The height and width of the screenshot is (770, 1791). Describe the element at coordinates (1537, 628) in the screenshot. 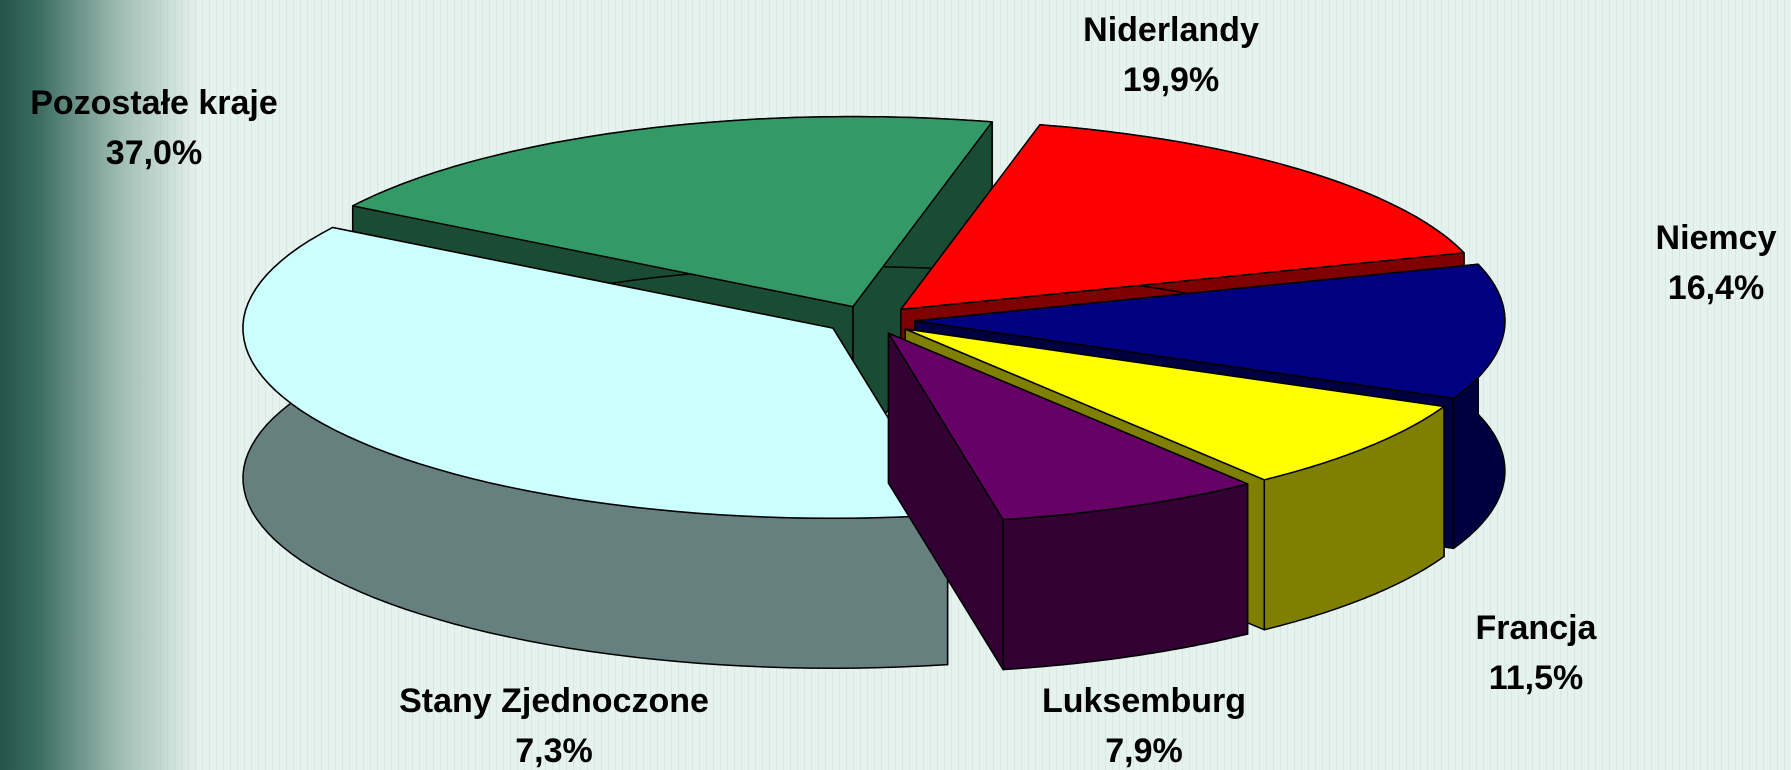

I see `slice-label: Francja` at that location.